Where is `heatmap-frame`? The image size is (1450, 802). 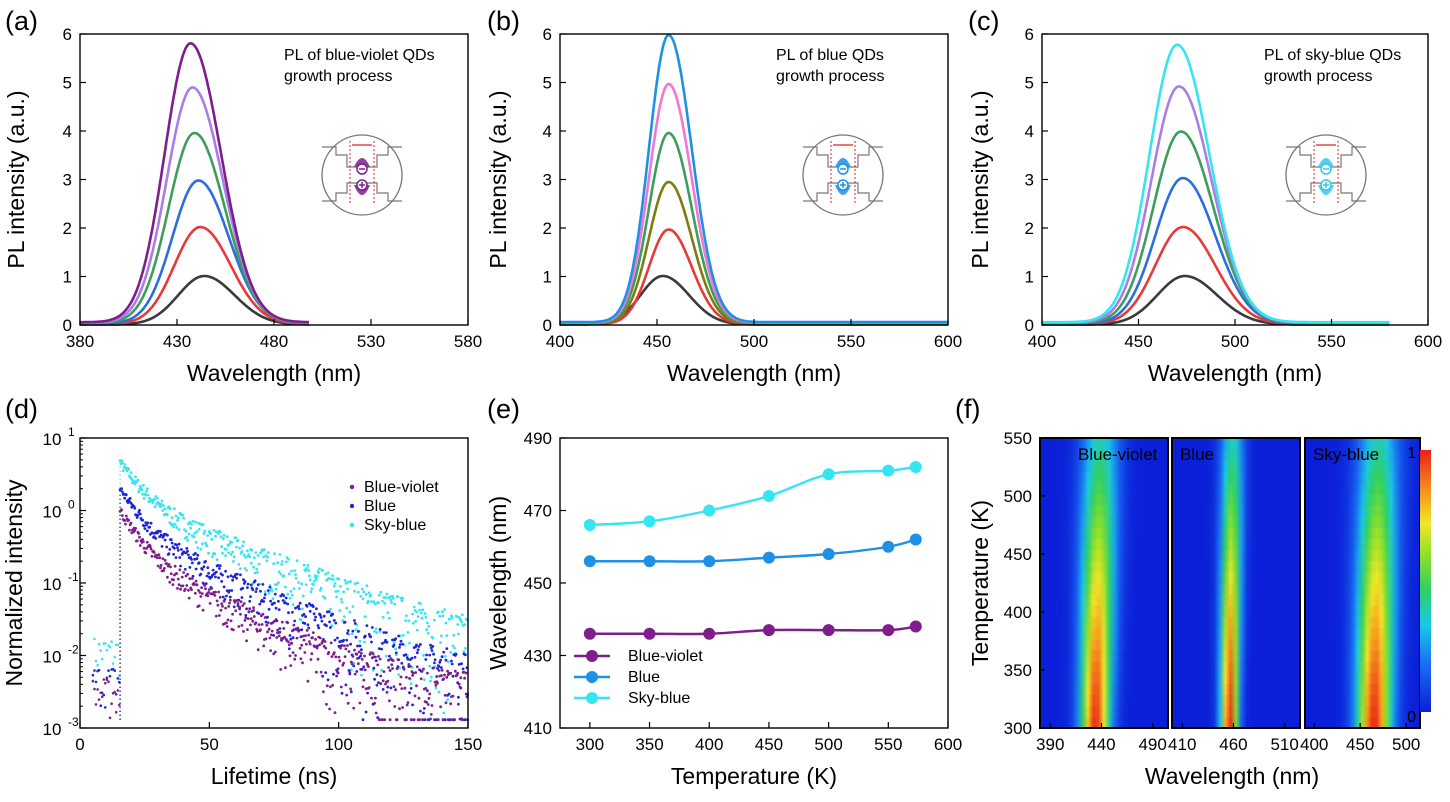 heatmap-frame is located at coordinates (1236, 583).